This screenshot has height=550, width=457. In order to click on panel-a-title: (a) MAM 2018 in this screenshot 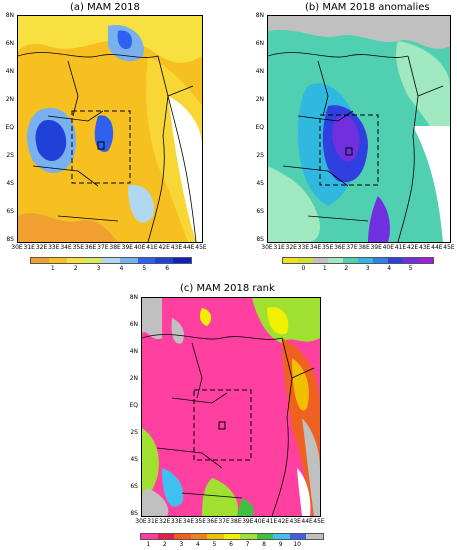, I will do `click(105, 7)`.